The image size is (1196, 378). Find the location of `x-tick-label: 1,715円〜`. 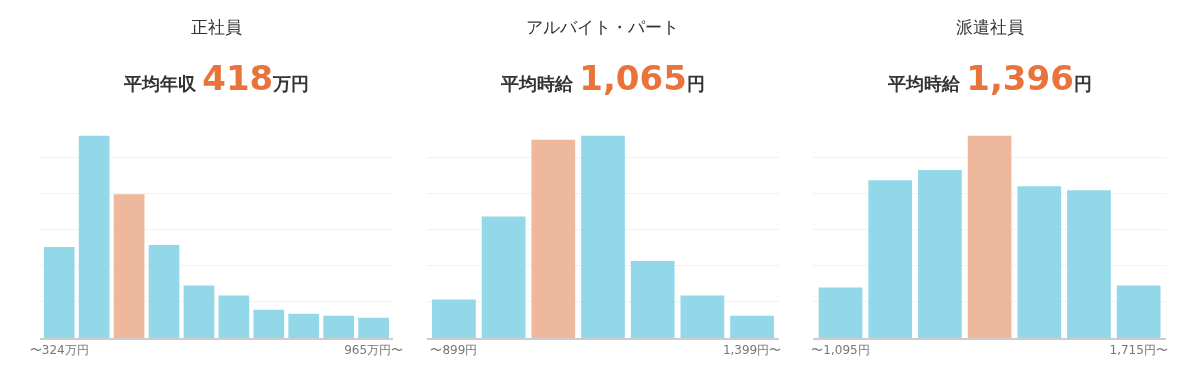

x-tick-label: 1,715円〜 is located at coordinates (1138, 350).